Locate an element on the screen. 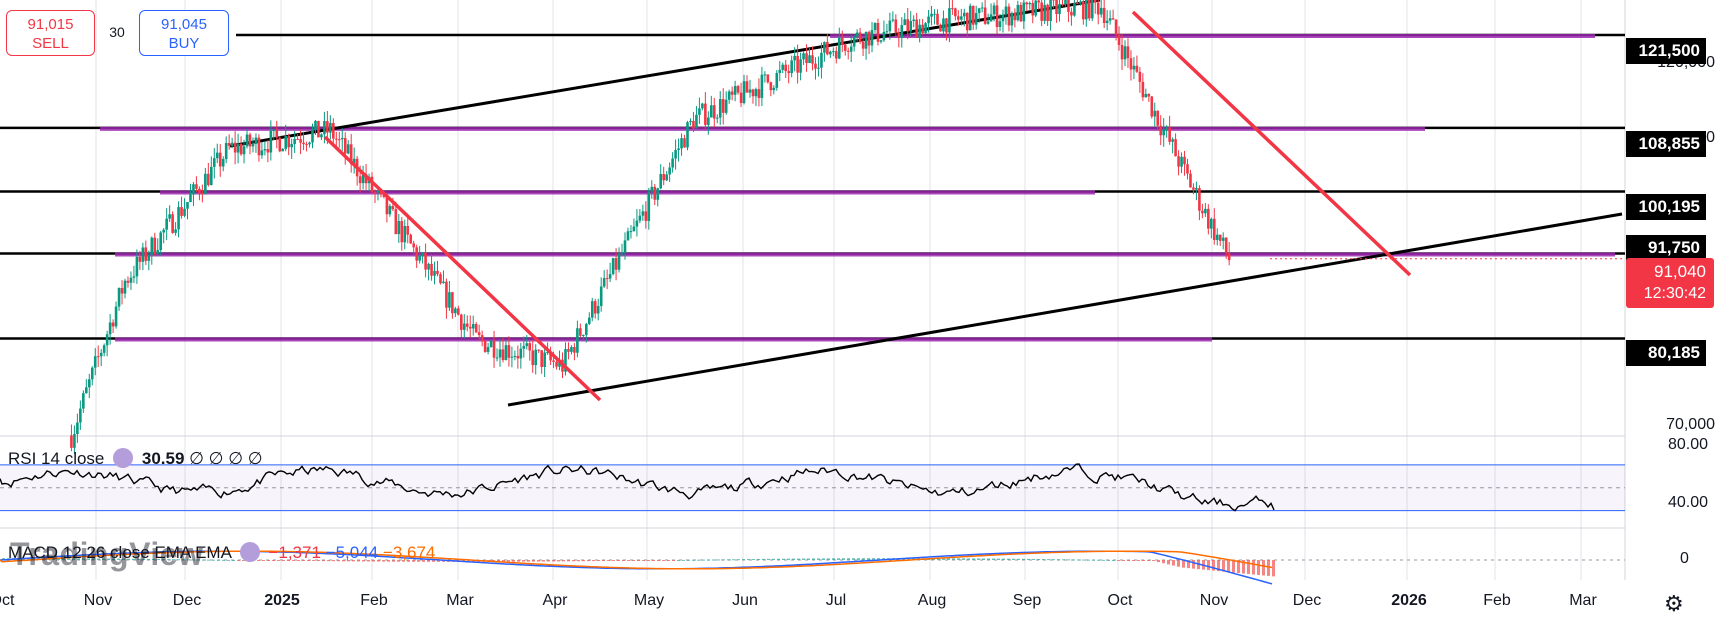  x-label: Jul is located at coordinates (836, 600).